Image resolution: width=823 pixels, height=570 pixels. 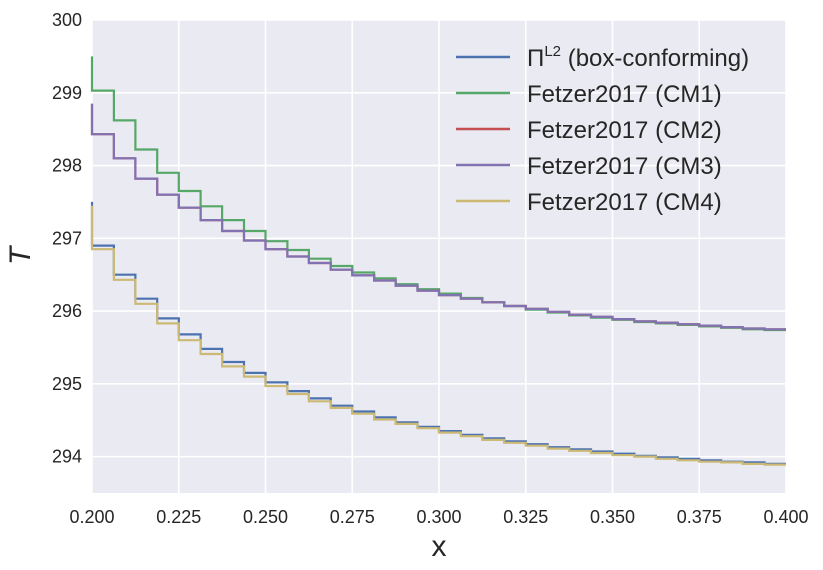 What do you see at coordinates (439, 546) in the screenshot?
I see `x-axis-label: x` at bounding box center [439, 546].